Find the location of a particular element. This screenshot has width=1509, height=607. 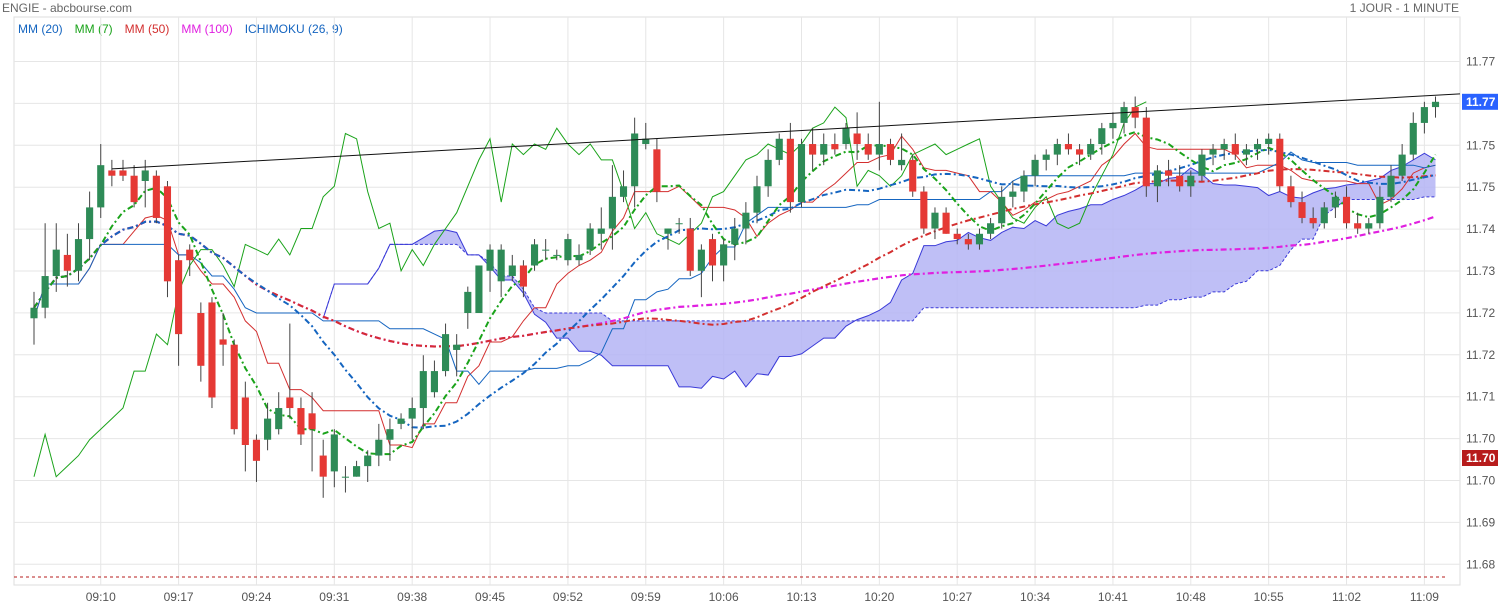

legend-mm20: MM (20) is located at coordinates (40, 29).